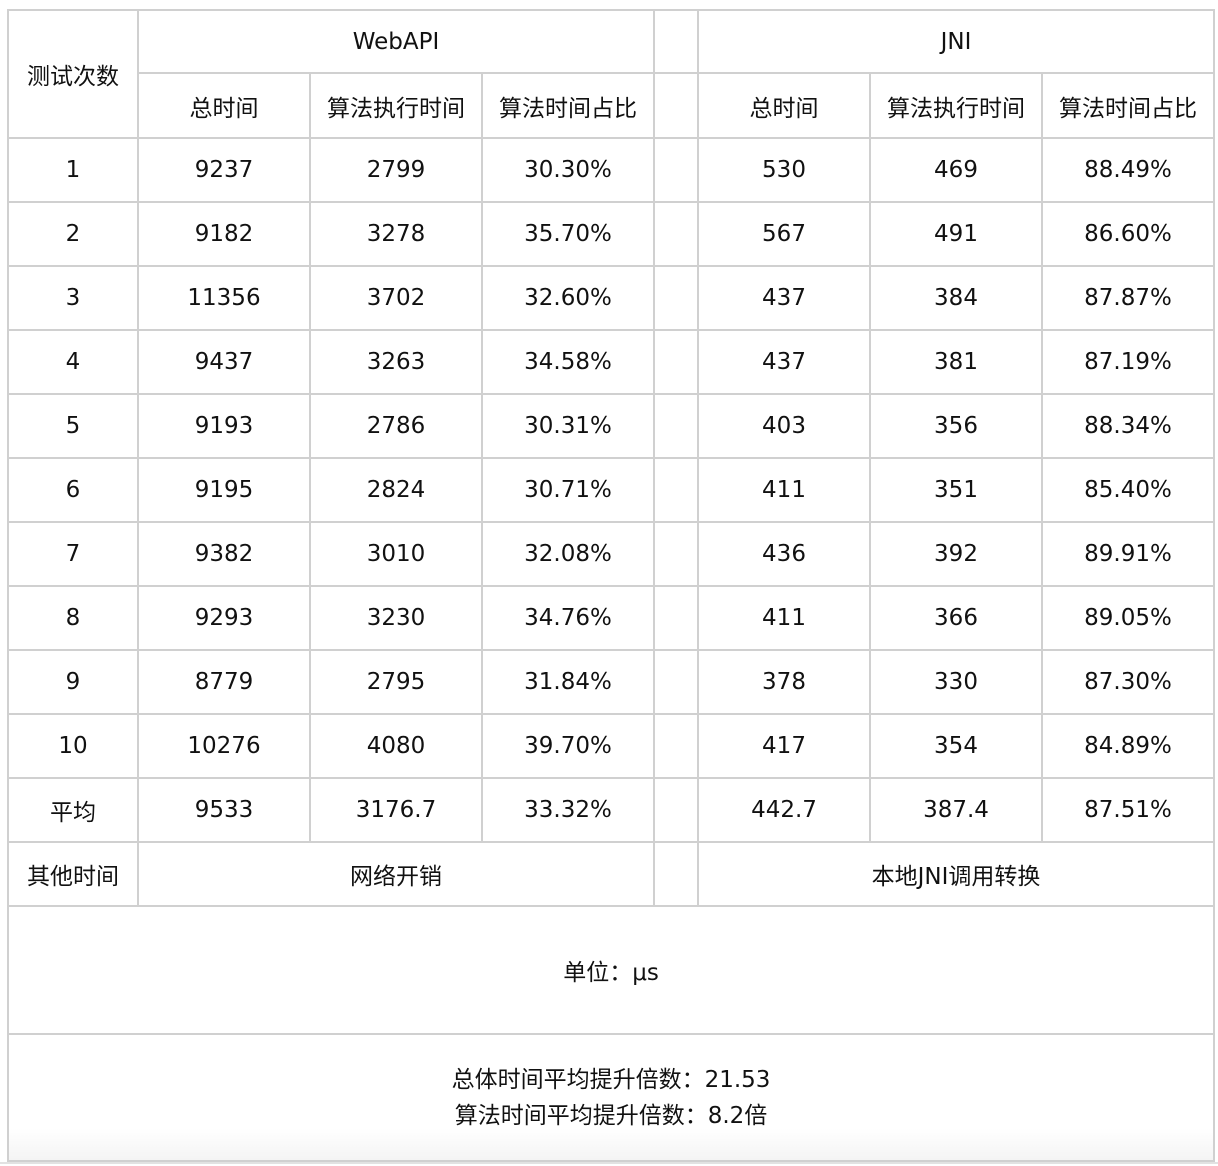 This screenshot has width=1218, height=1166. What do you see at coordinates (611, 1079) in the screenshot?
I see `summary-total-speedup: 总体时间平均提升倍数：21.53` at bounding box center [611, 1079].